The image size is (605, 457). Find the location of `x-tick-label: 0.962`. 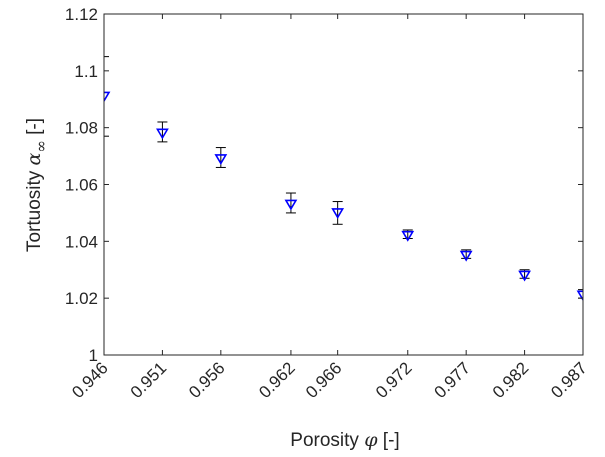

x-tick-label: 0.962 is located at coordinates (277, 380).